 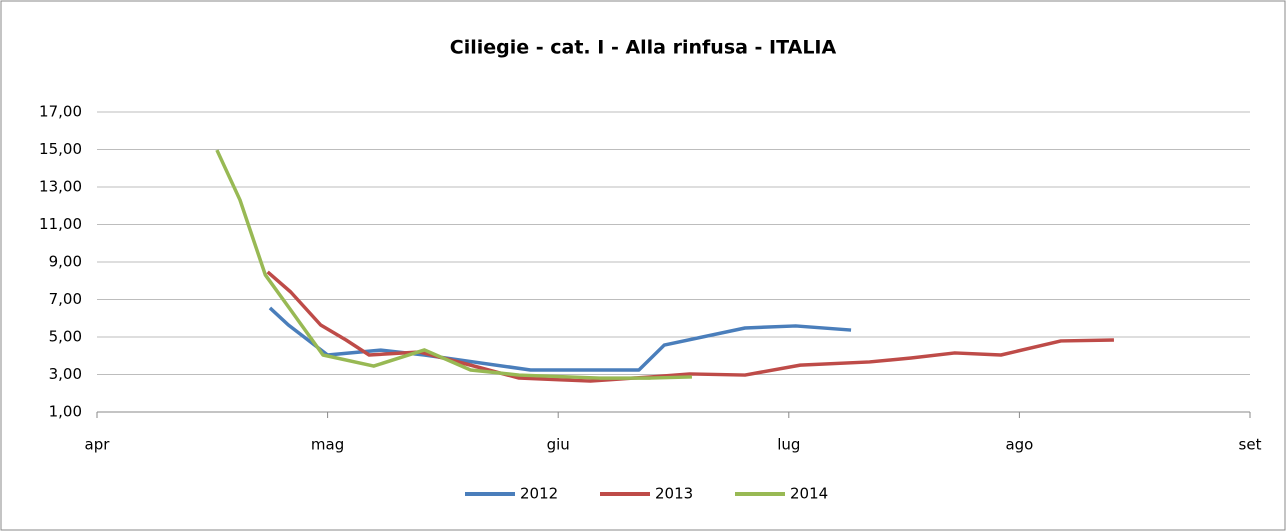 I want to click on legend-label: 2013, so click(x=674, y=494).